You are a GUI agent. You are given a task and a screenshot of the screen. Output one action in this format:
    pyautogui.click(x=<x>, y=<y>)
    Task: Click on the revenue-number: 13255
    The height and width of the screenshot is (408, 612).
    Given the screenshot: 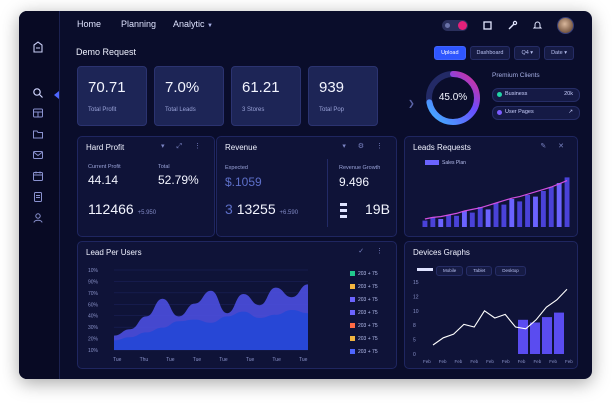 What is the action you would take?
    pyautogui.click(x=256, y=209)
    